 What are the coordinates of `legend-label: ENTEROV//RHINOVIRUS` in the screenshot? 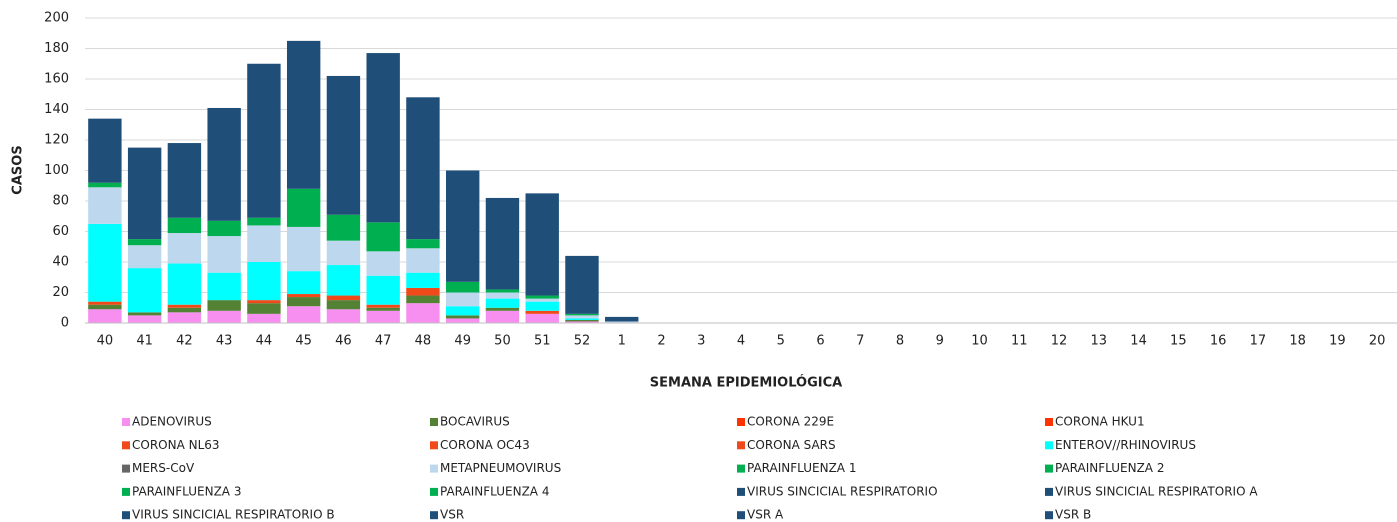 It's located at (1125, 445).